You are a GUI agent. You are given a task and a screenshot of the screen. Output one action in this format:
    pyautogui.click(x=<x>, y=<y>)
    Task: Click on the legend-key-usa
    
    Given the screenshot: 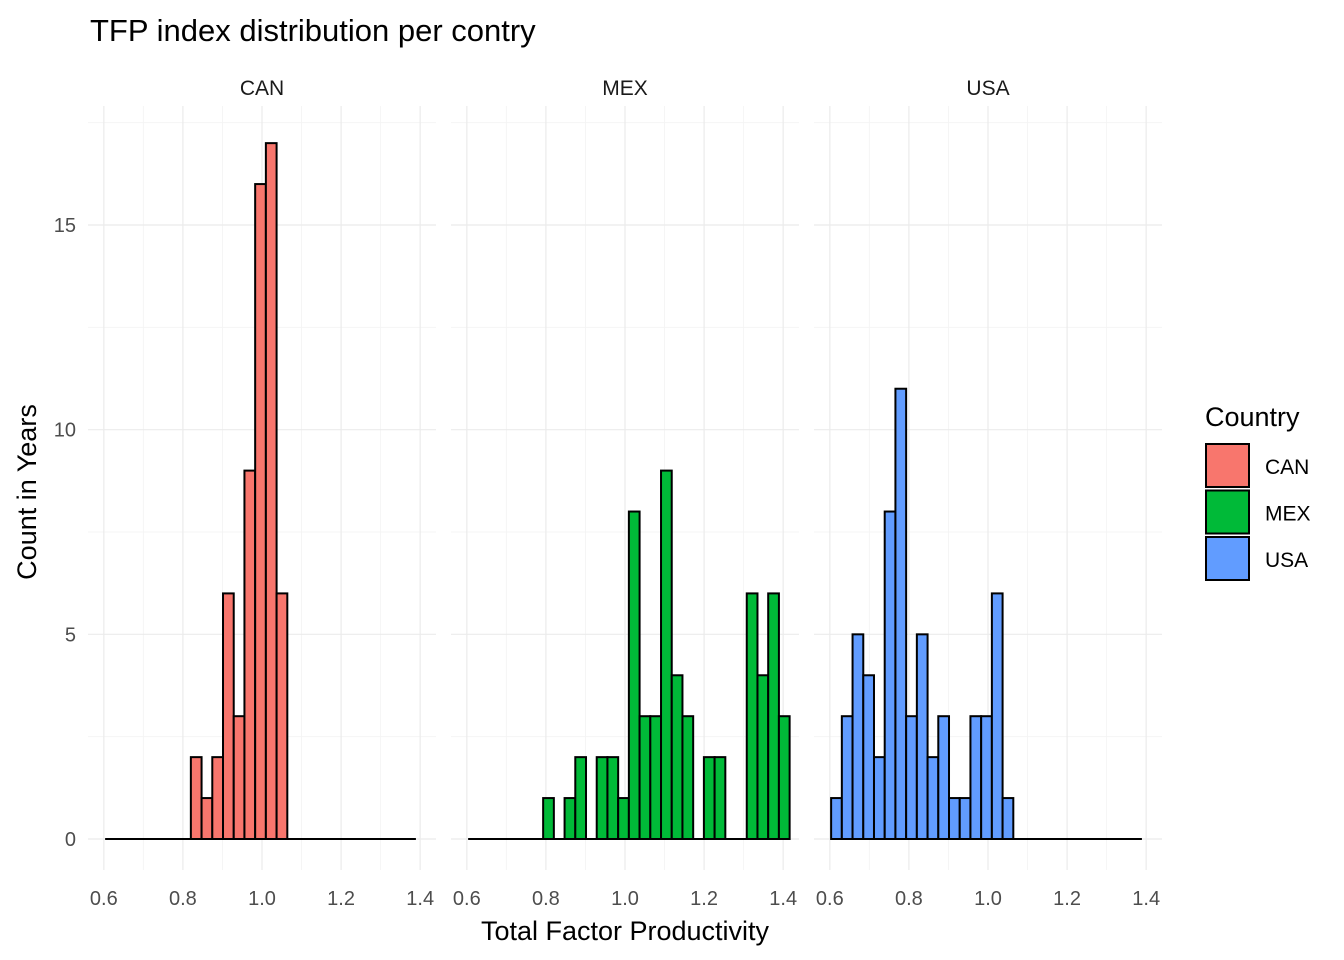 What is the action you would take?
    pyautogui.click(x=1227, y=558)
    